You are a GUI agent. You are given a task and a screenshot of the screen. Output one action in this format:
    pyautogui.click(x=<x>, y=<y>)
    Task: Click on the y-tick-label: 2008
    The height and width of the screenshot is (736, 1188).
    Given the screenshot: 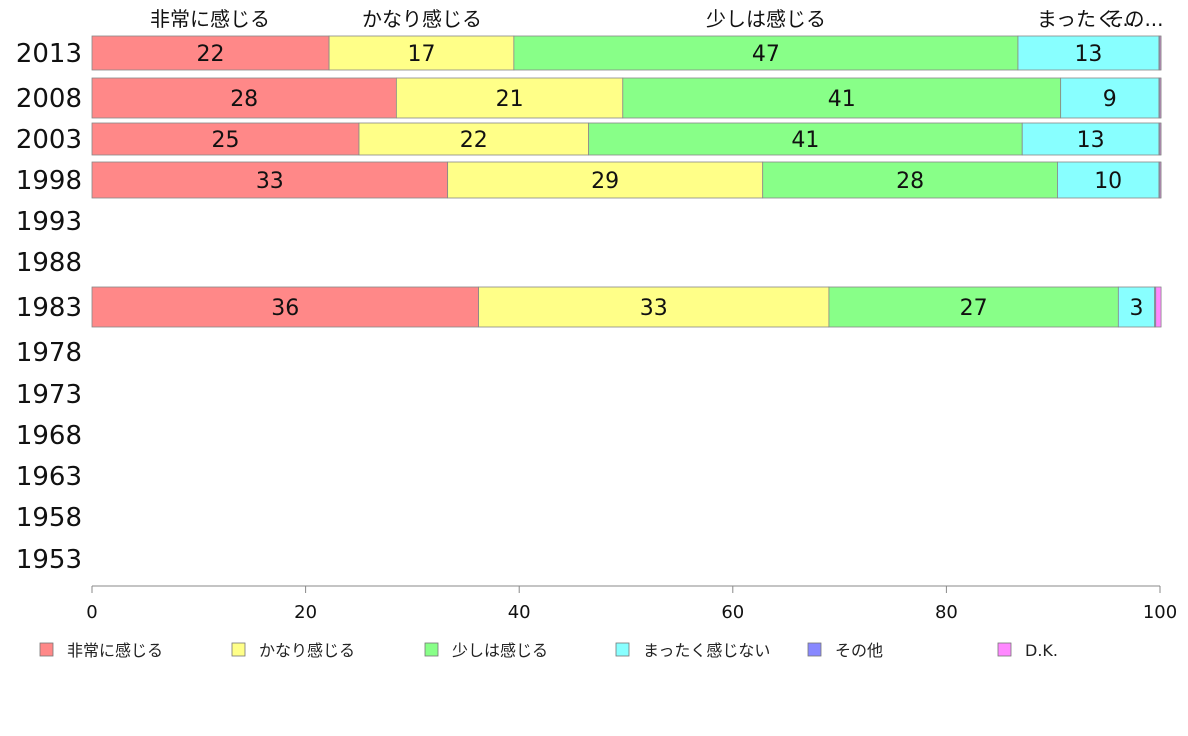 What is the action you would take?
    pyautogui.click(x=49, y=99)
    